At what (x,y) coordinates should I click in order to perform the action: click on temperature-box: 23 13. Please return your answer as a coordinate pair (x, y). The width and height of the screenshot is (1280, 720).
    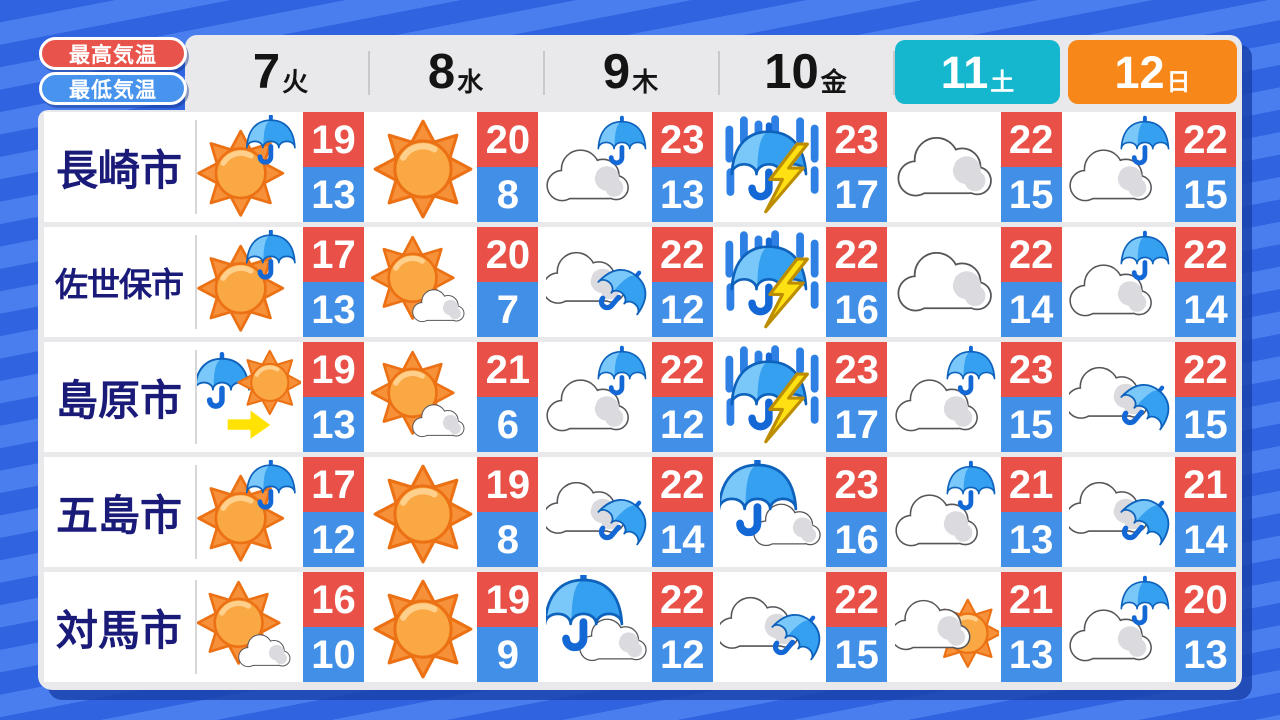
    Looking at the image, I should click on (682, 167).